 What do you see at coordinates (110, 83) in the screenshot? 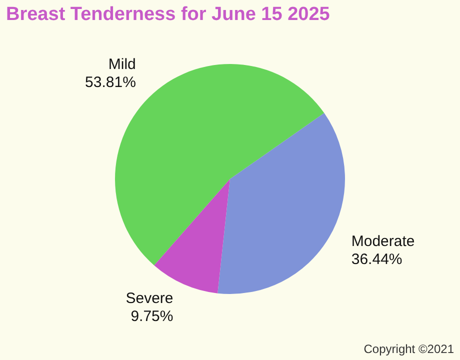
I see `data-label: 53.81%` at bounding box center [110, 83].